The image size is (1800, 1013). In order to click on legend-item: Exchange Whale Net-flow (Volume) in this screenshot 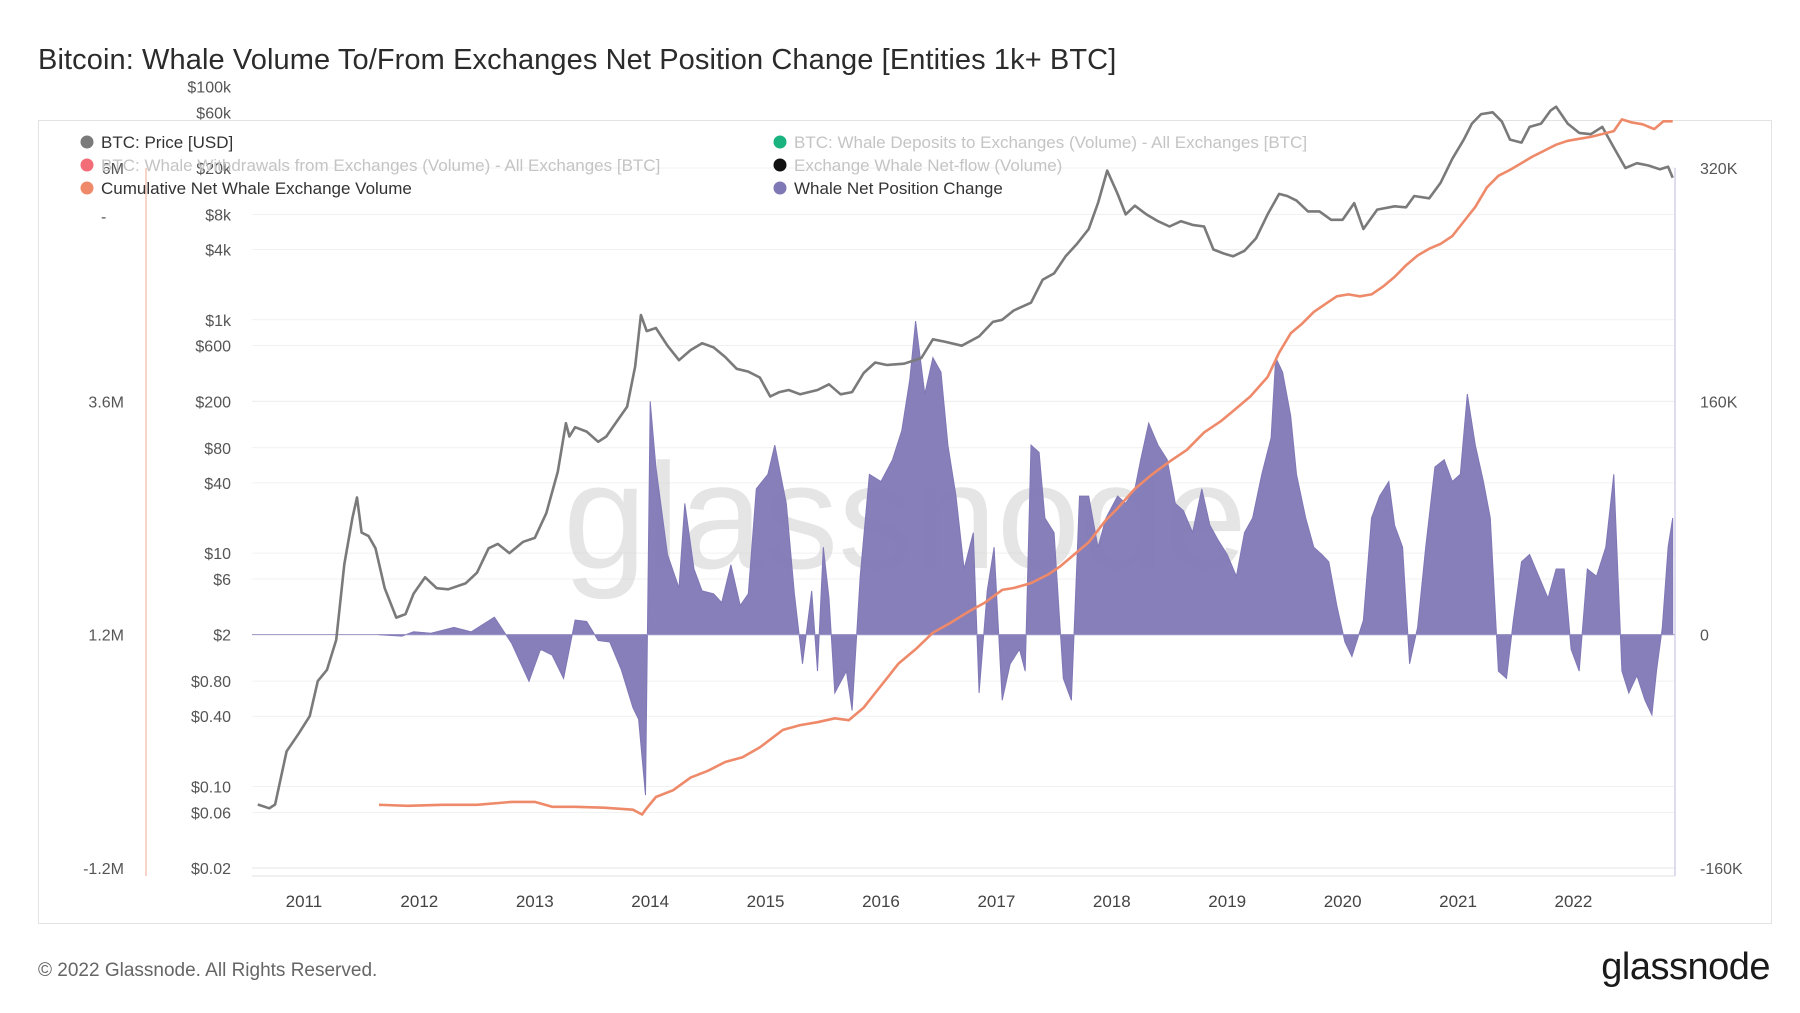, I will do `click(918, 165)`.